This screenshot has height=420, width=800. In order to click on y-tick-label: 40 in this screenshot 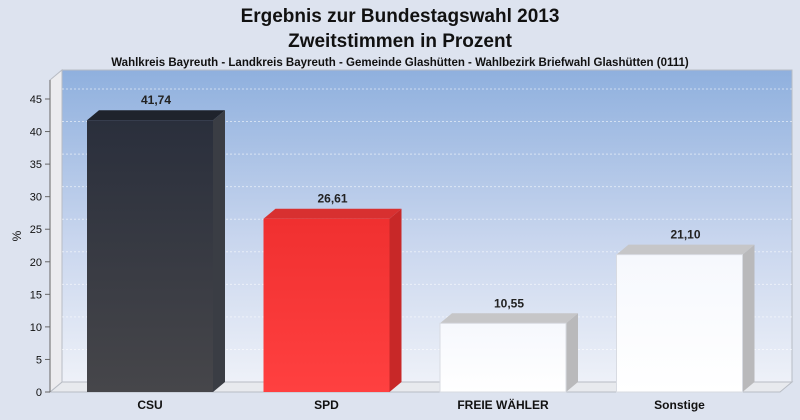, I will do `click(36, 133)`.